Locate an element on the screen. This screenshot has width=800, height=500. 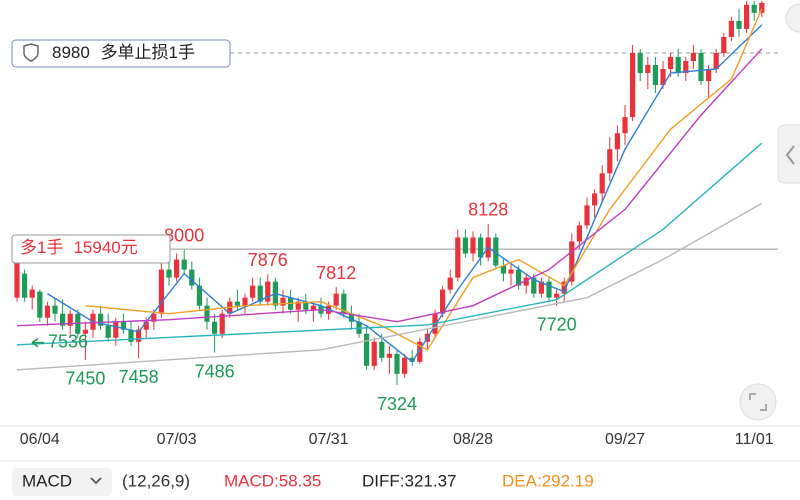
position-size: 多1手 is located at coordinates (41, 247).